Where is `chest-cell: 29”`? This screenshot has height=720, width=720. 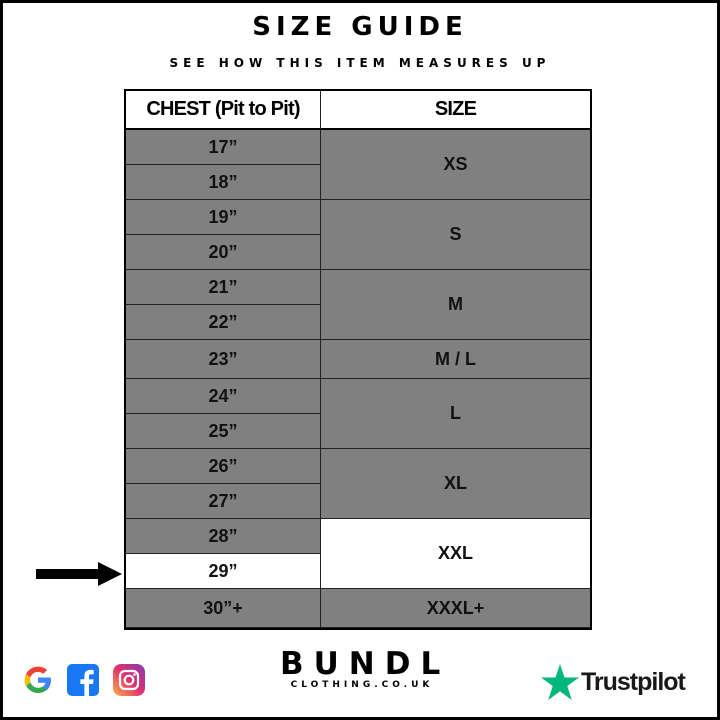 chest-cell: 29” is located at coordinates (223, 571).